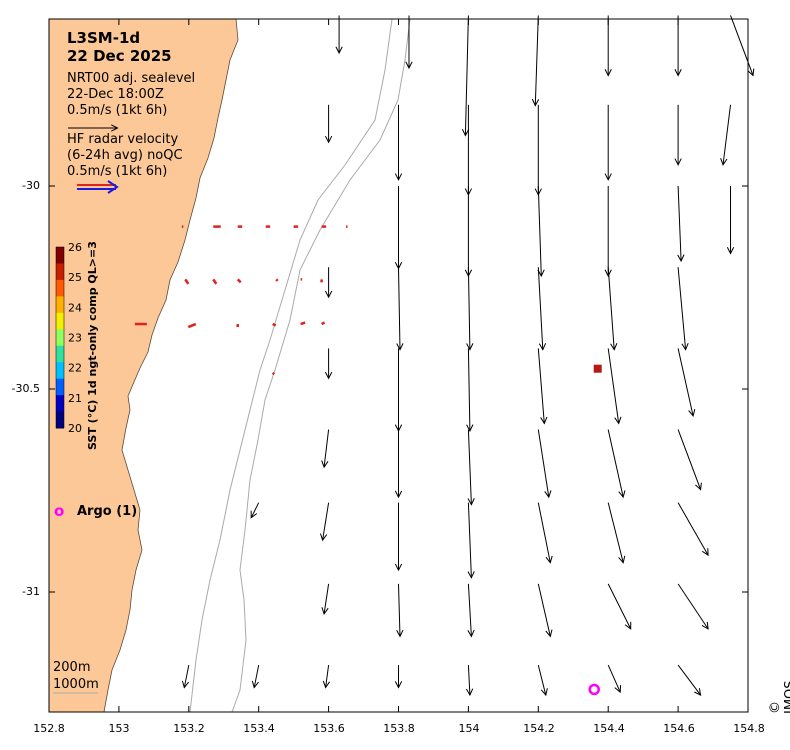  Describe the element at coordinates (75, 277) in the screenshot. I see `colorbar-tick-label: 25` at that location.